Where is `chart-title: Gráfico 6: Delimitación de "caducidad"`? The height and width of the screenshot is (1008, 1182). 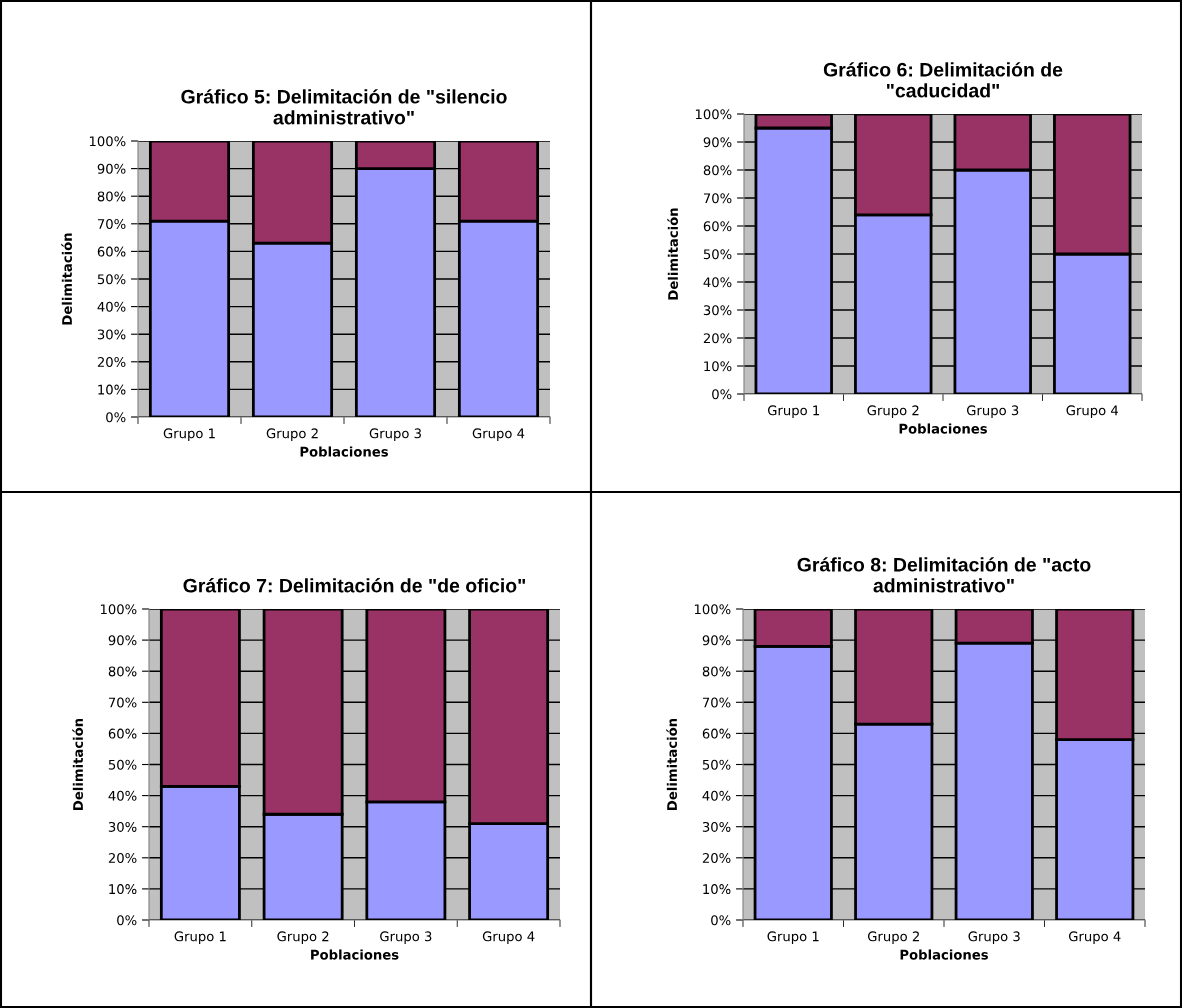 chart-title: Gráfico 6: Delimitación de "caducidad" is located at coordinates (943, 80).